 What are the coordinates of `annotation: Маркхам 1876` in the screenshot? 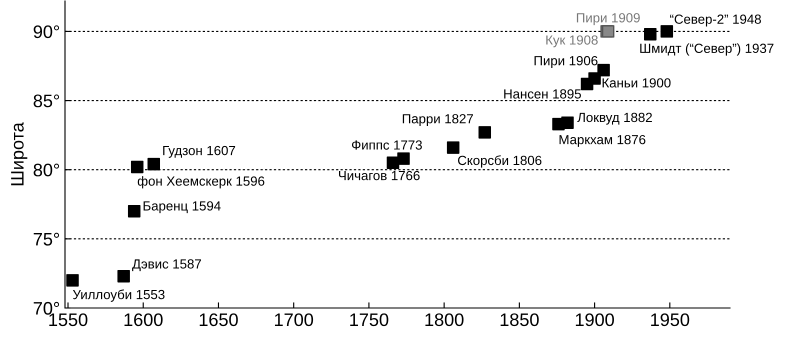 It's located at (603, 140).